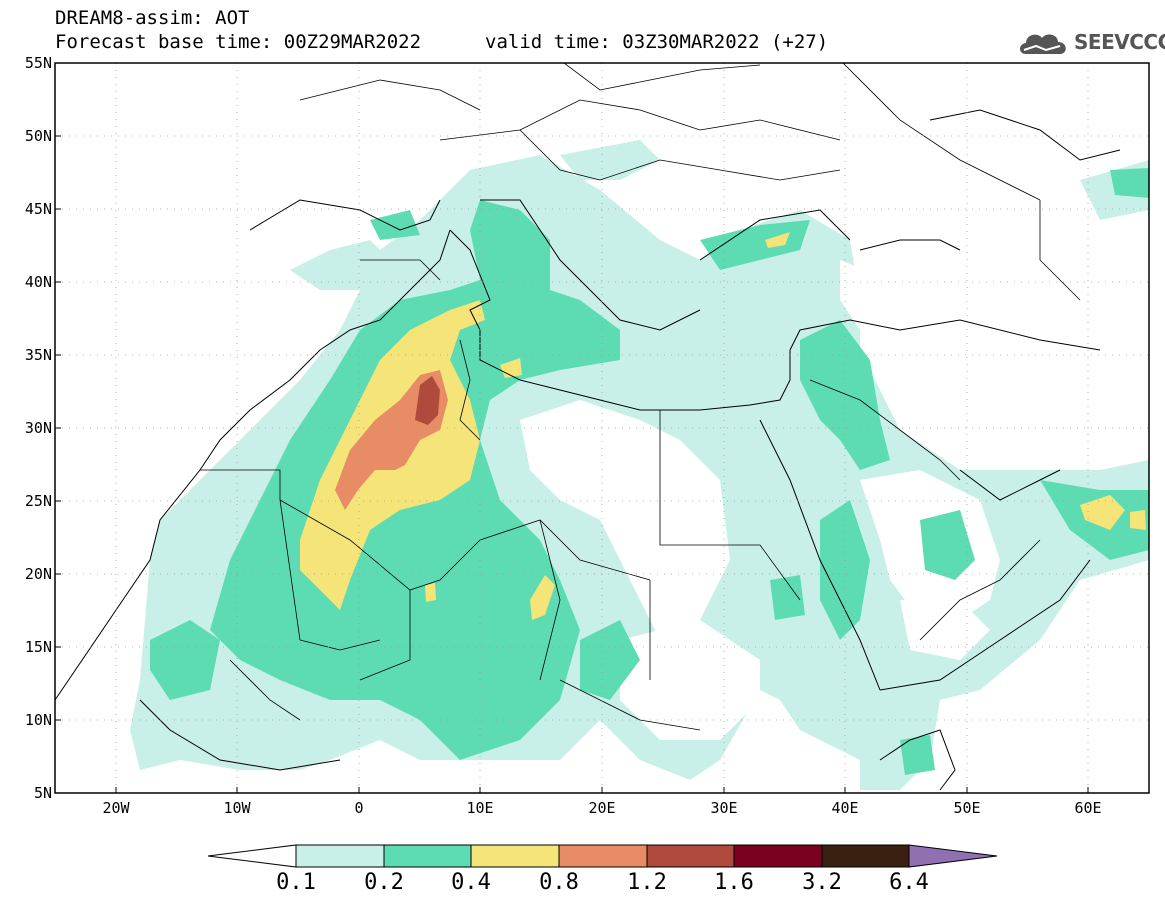 This screenshot has width=1165, height=905. Describe the element at coordinates (38, 355) in the screenshot. I see `lat-label: 35N` at that location.